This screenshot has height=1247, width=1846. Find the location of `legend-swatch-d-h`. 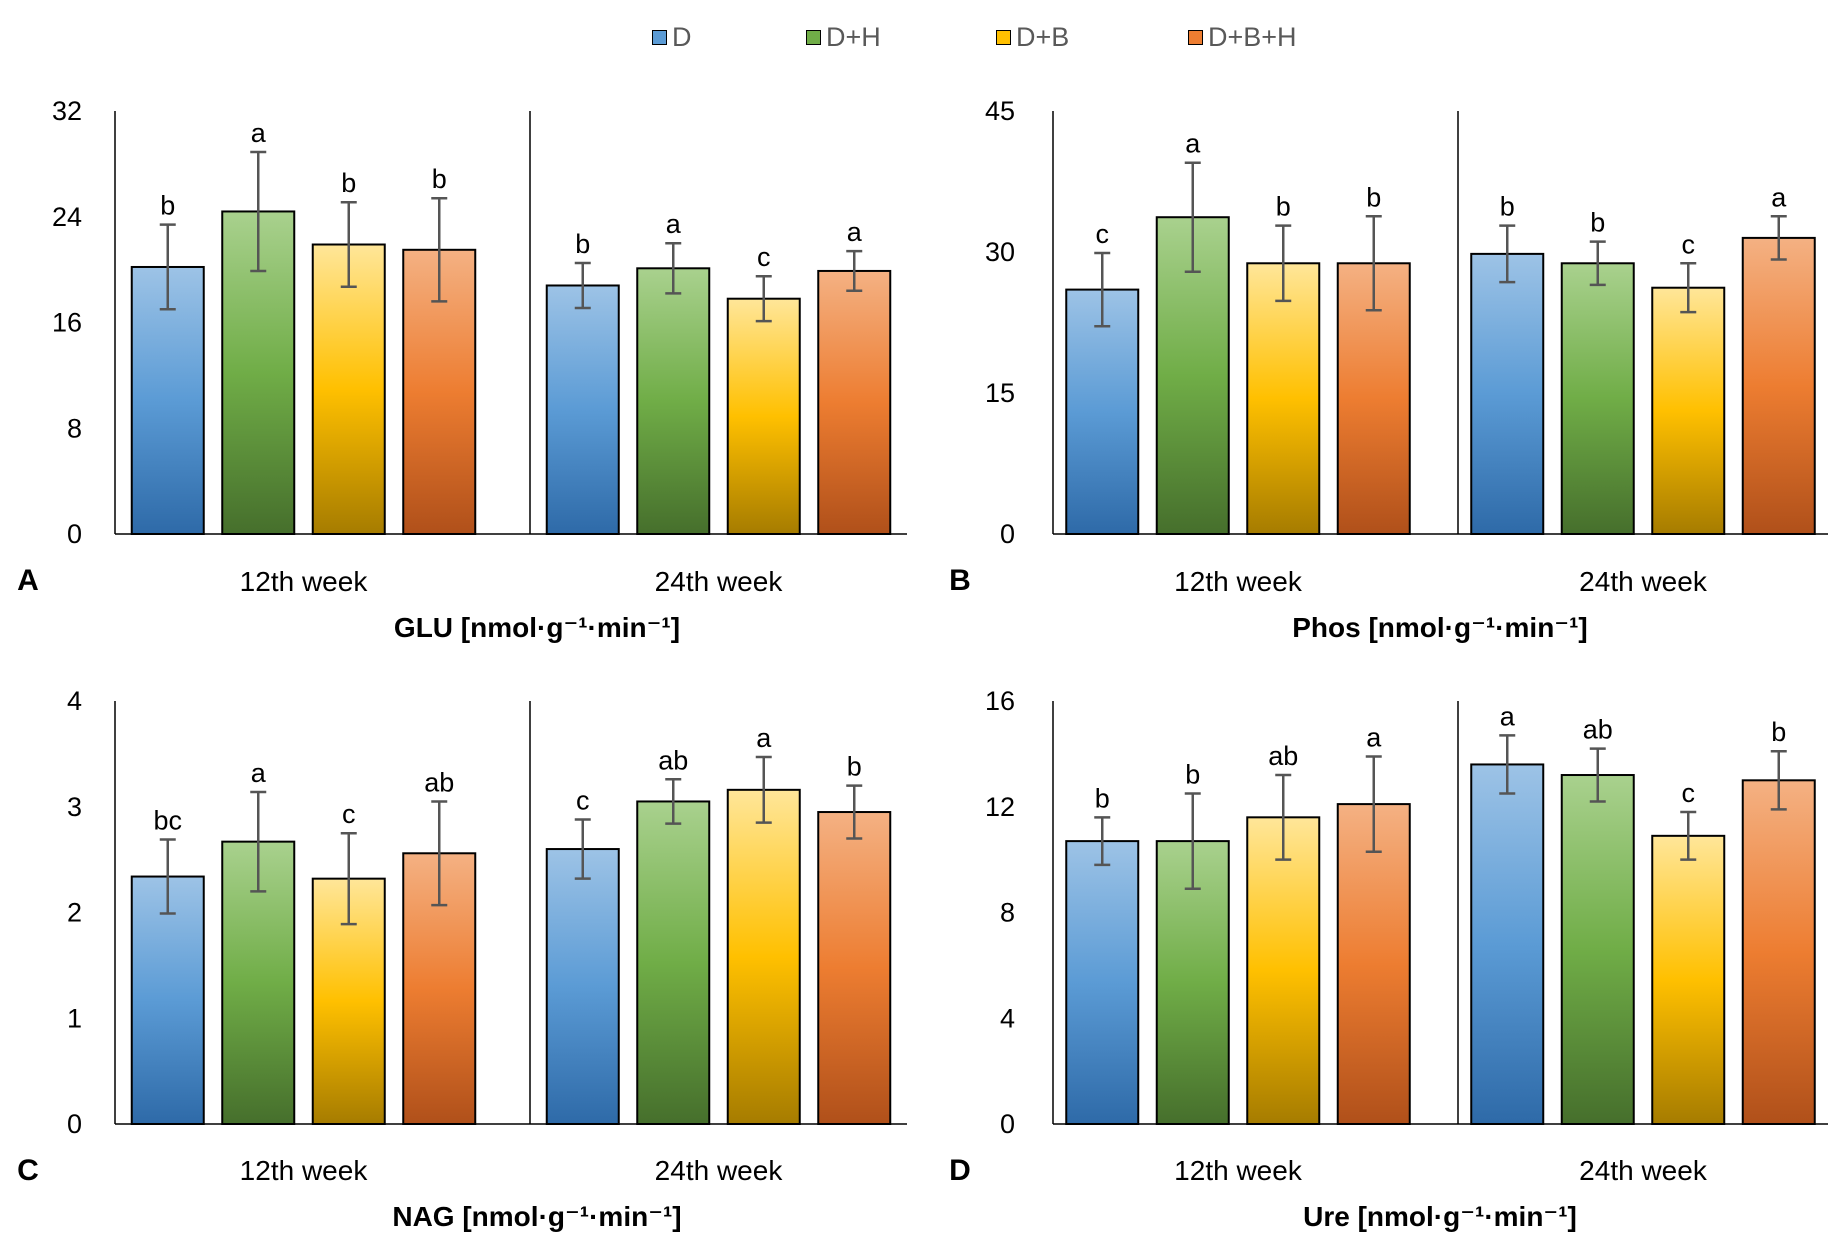

legend-swatch-d-h is located at coordinates (813, 37).